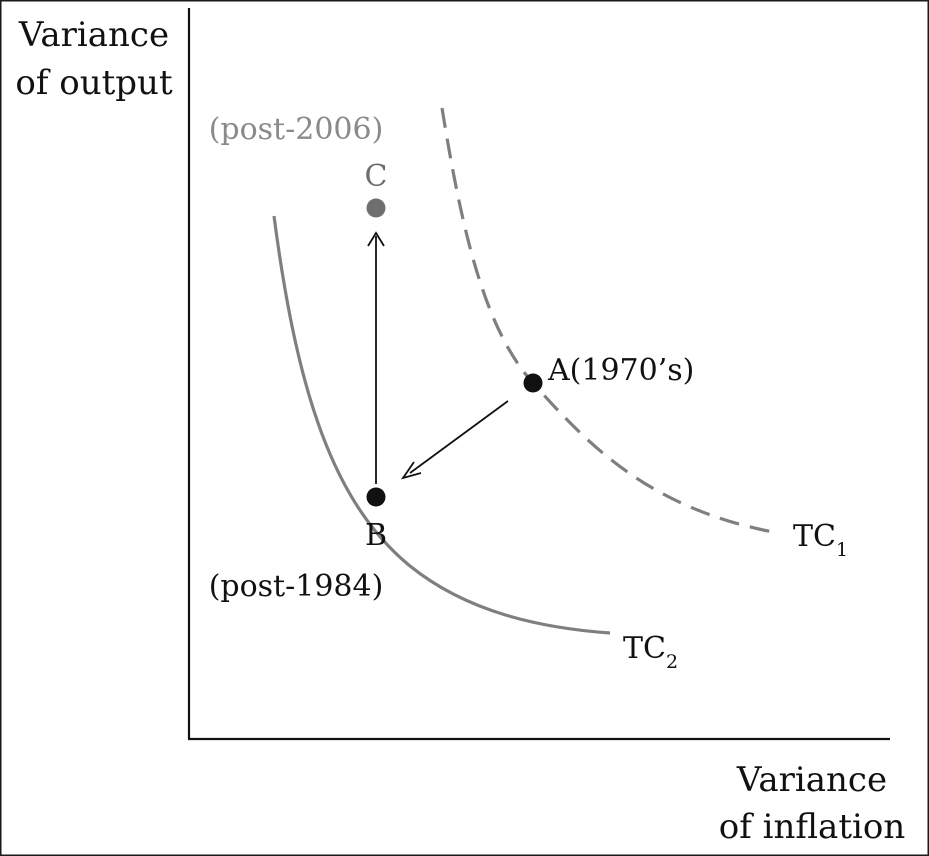  What do you see at coordinates (296, 586) in the screenshot?
I see `point-b-note: (post-1984)` at bounding box center [296, 586].